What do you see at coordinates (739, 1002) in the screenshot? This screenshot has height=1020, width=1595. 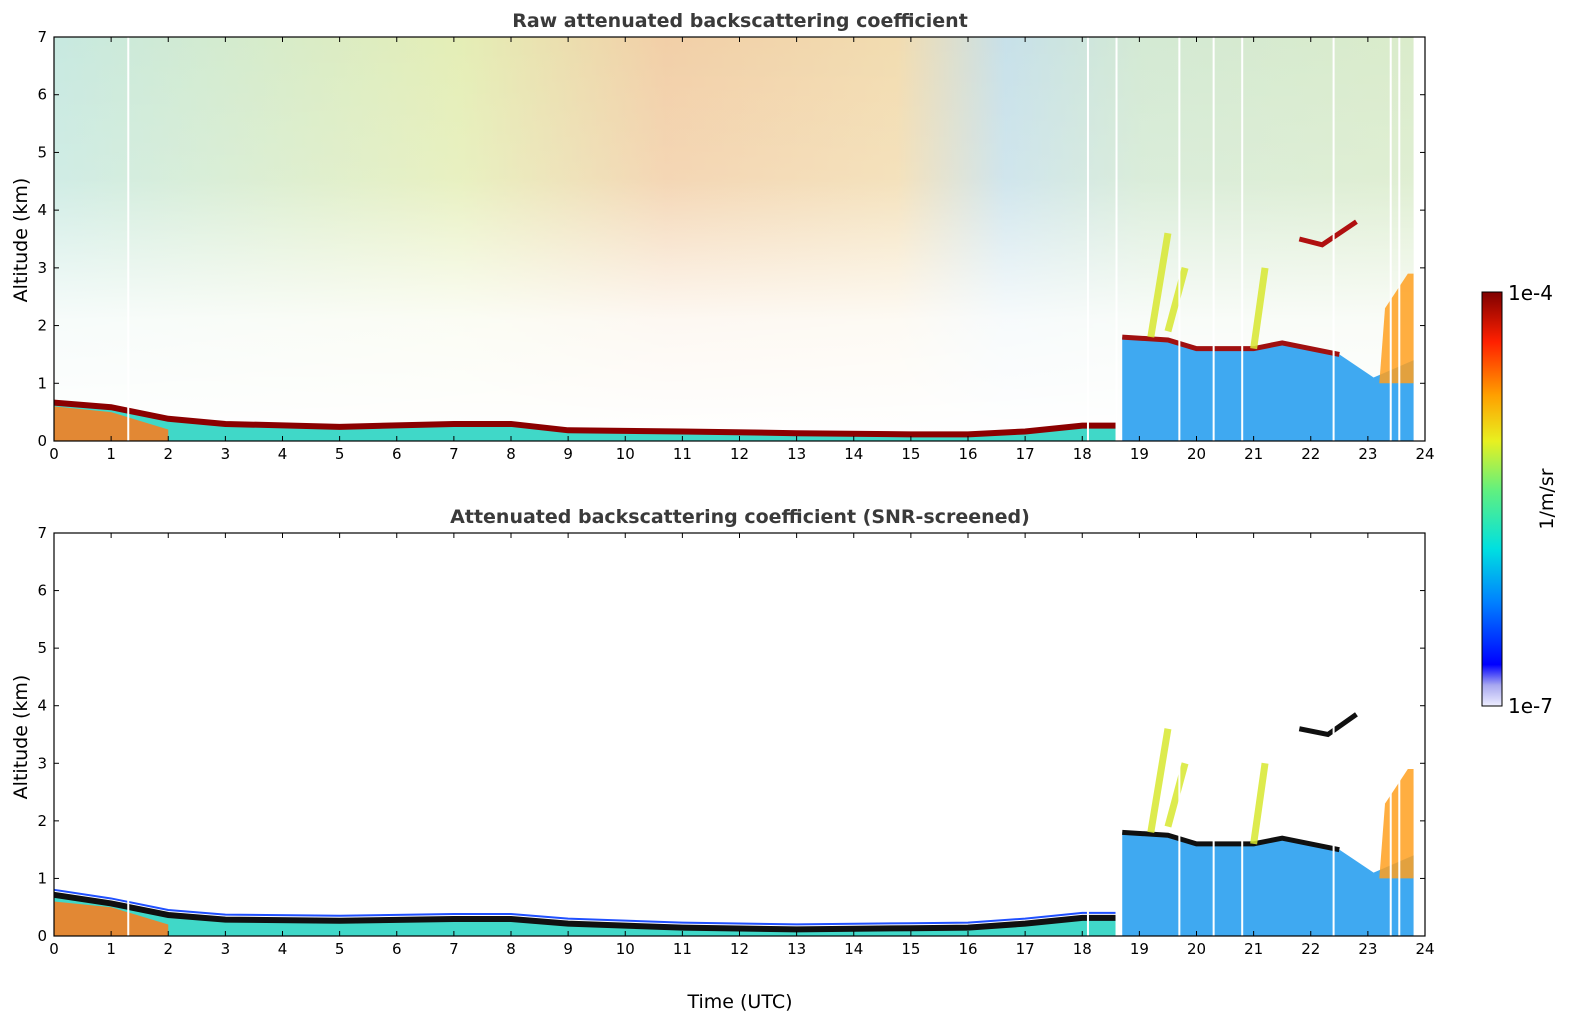 I see `x-axis-label: Time (UTC)` at bounding box center [739, 1002].